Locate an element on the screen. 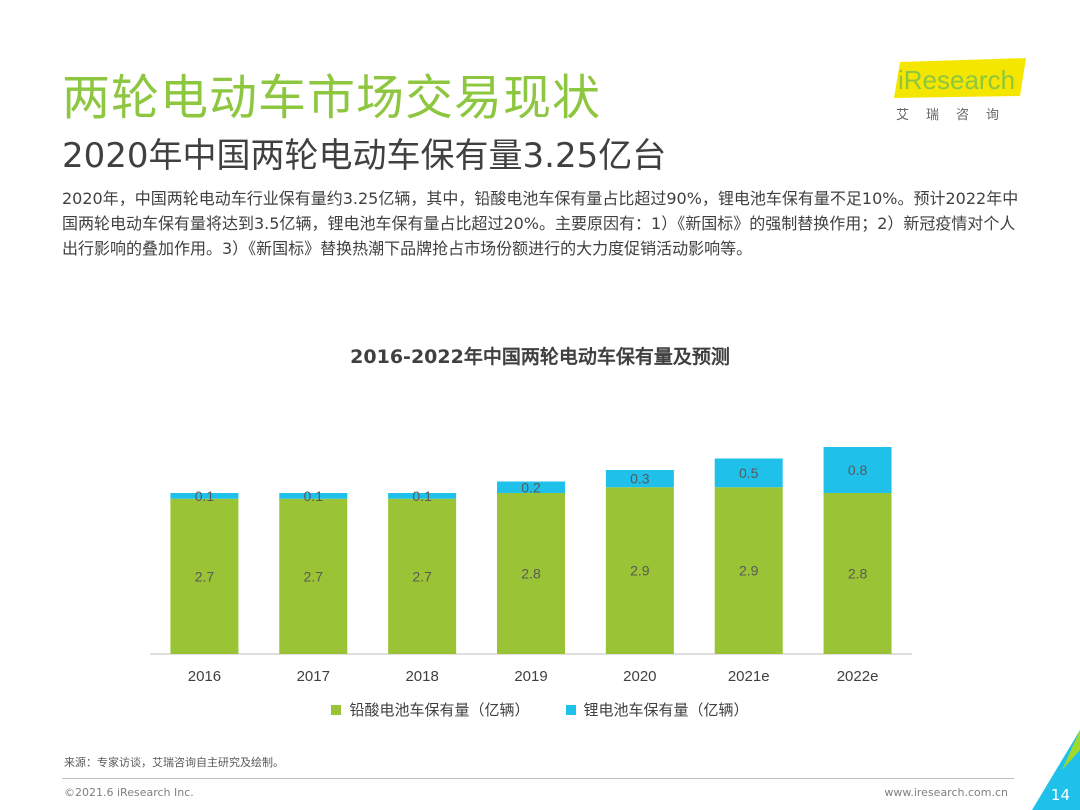 The image size is (1080, 810). legend-label-lithium: 锂电池车保有量（亿辆） is located at coordinates (666, 710).